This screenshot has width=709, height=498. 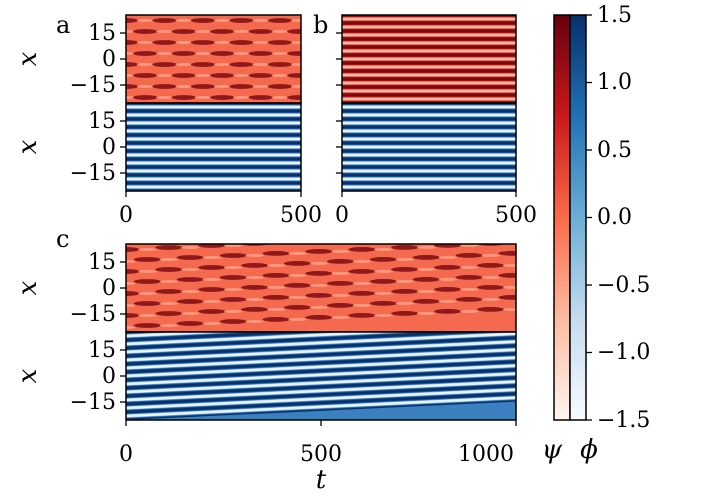 What do you see at coordinates (614, 150) in the screenshot?
I see `colorbar-tick-0p5: 0.5` at bounding box center [614, 150].